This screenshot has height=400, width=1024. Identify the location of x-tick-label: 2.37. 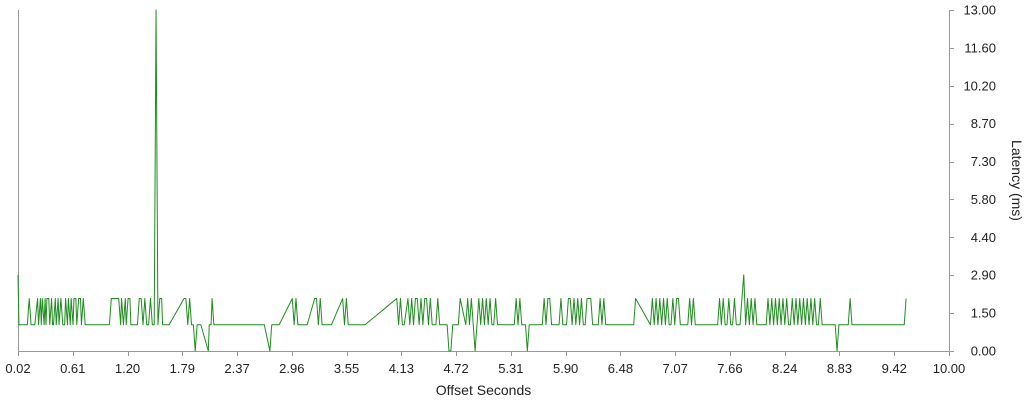
(236, 368).